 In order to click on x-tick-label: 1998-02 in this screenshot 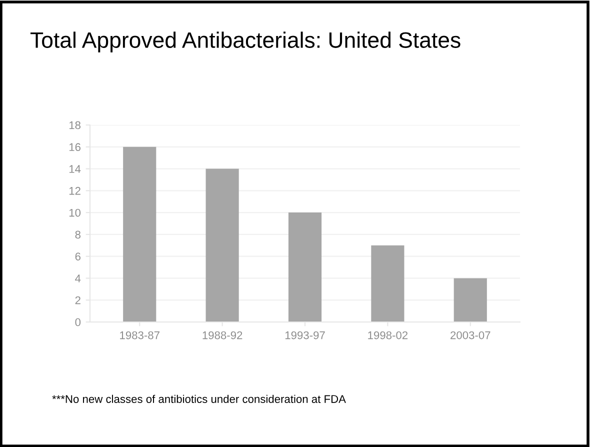, I will do `click(388, 335)`.